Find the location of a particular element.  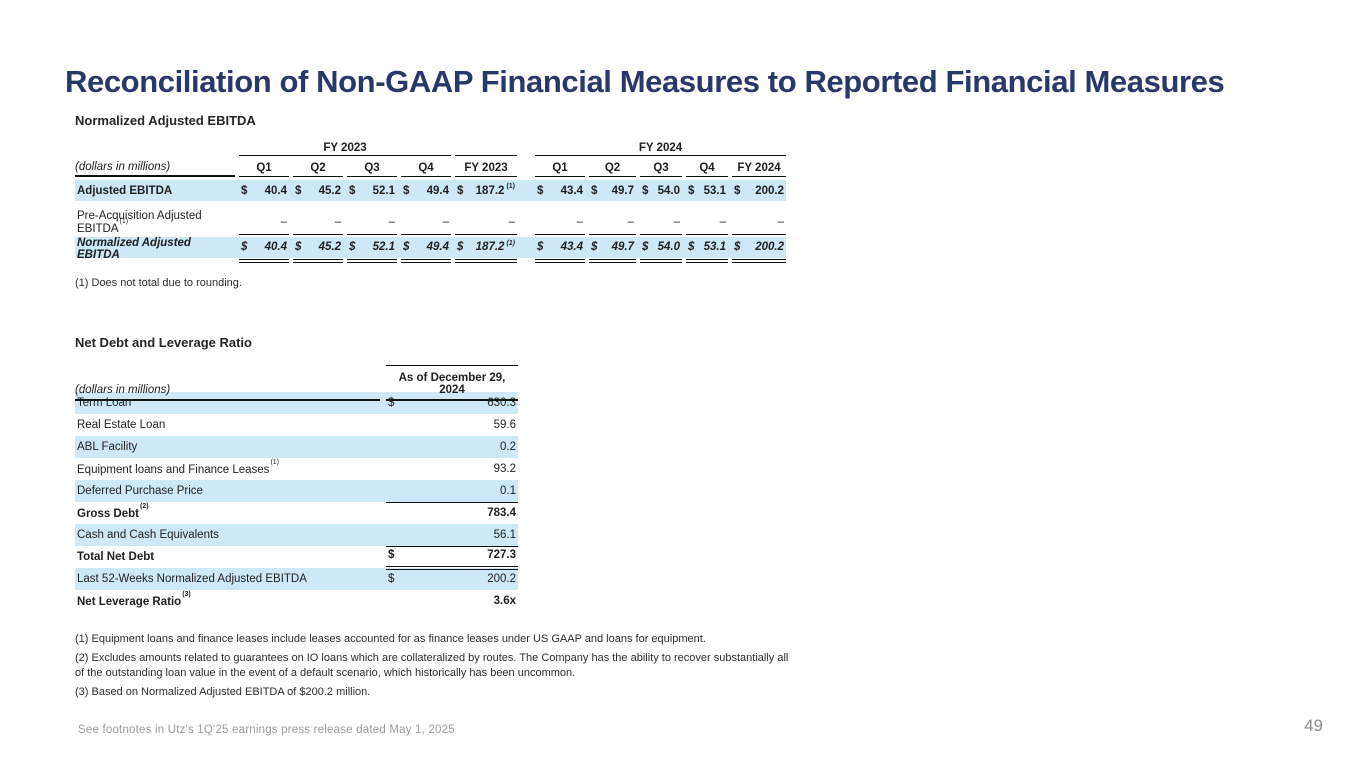

cell-value: 59.6 is located at coordinates (504, 425).